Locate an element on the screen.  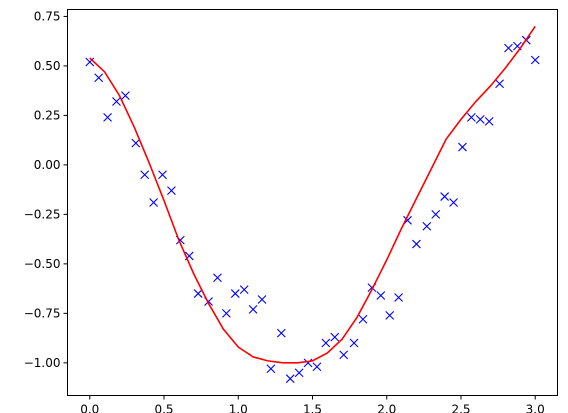
y-tick-label: 0.00 is located at coordinates (47, 165).